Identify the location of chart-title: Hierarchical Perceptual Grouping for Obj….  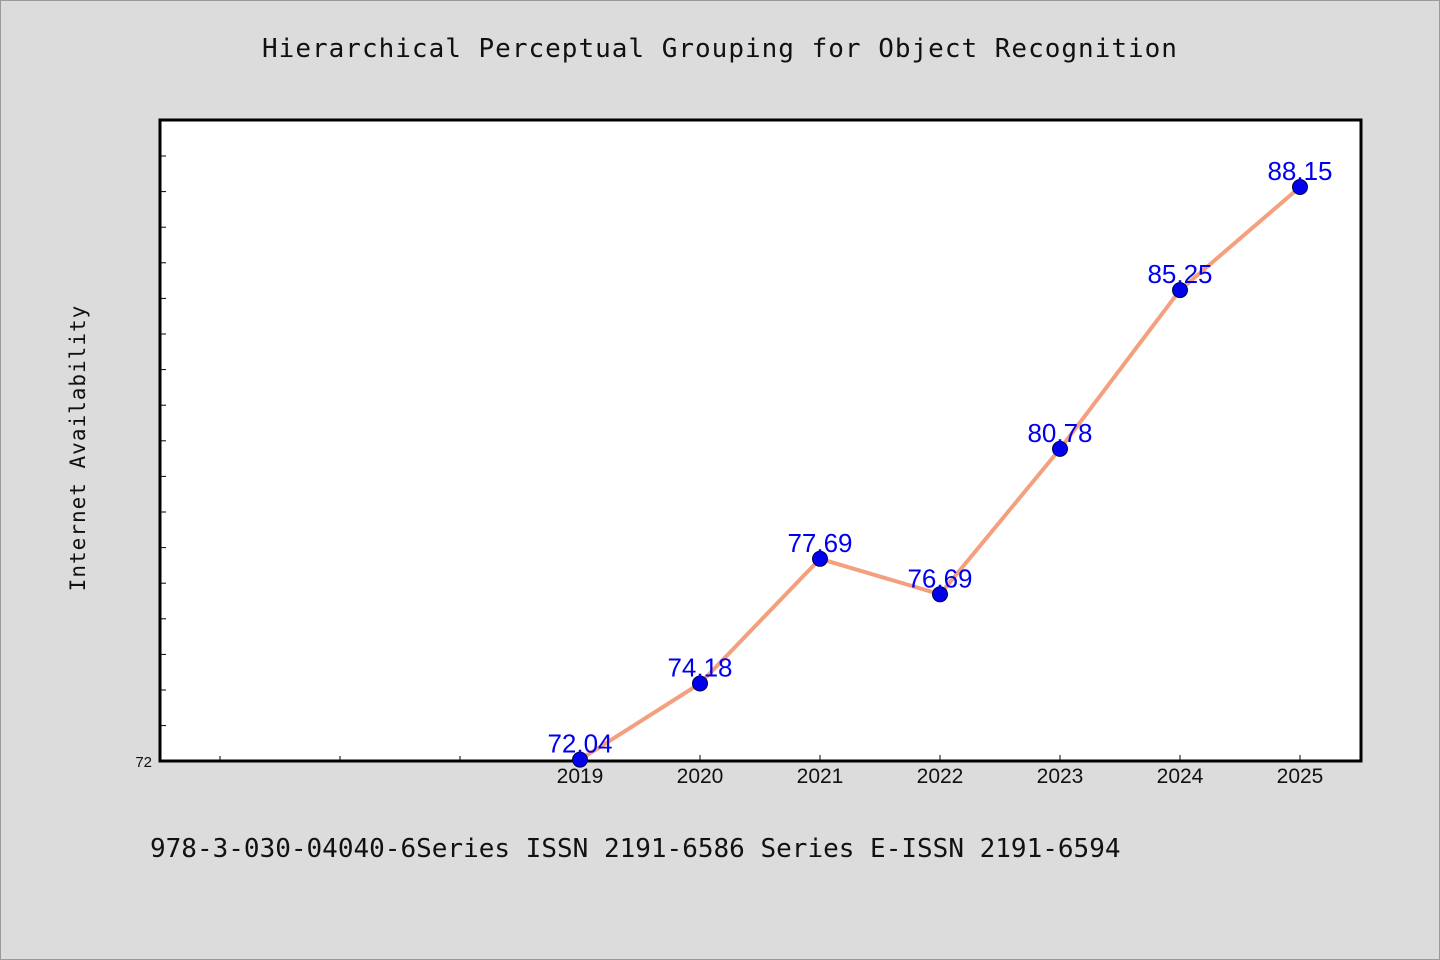
(720, 49).